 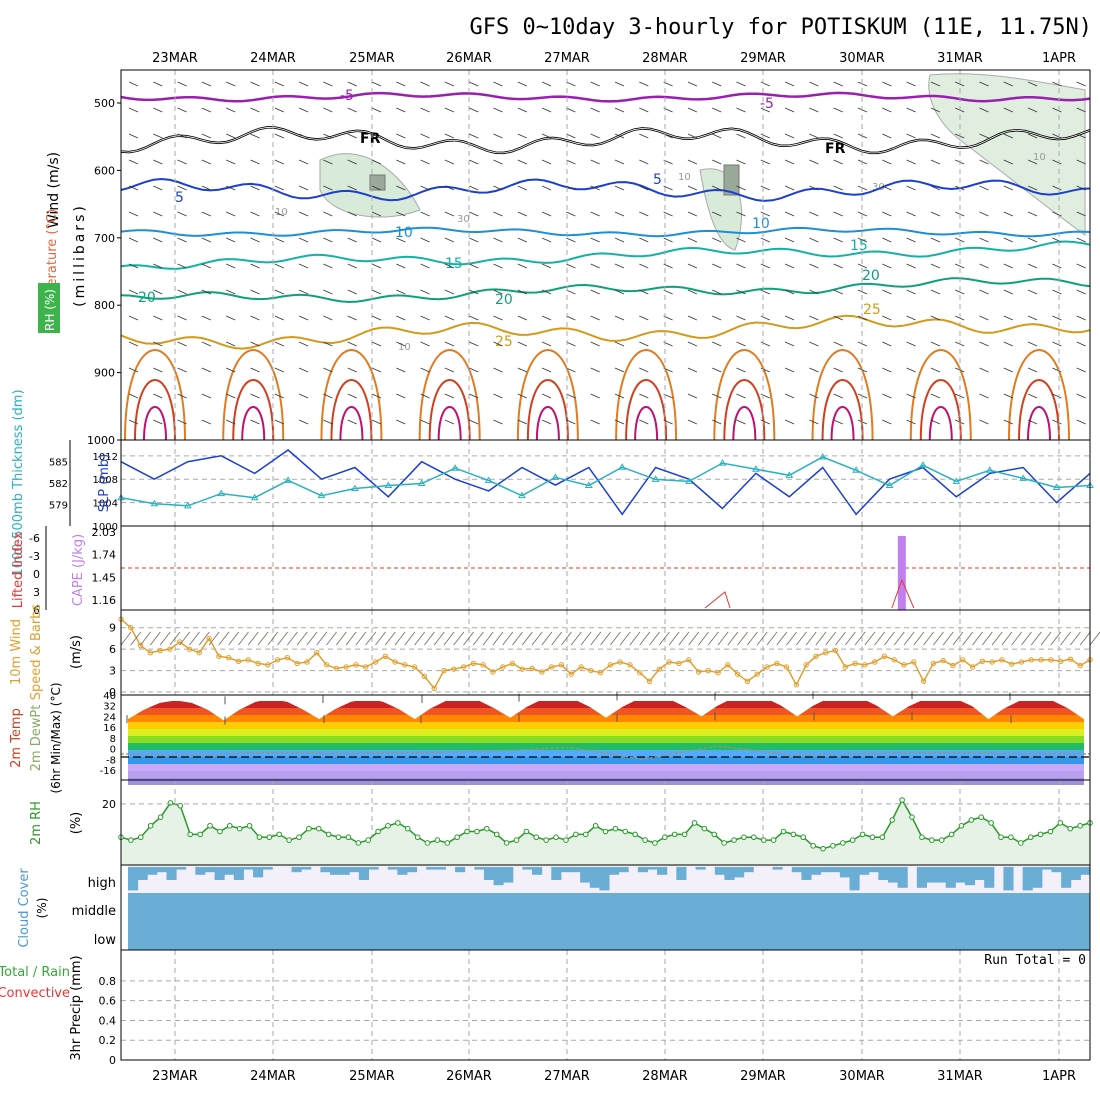 What do you see at coordinates (281, 212) in the screenshot?
I see `rh-contour-label-0: 10` at bounding box center [281, 212].